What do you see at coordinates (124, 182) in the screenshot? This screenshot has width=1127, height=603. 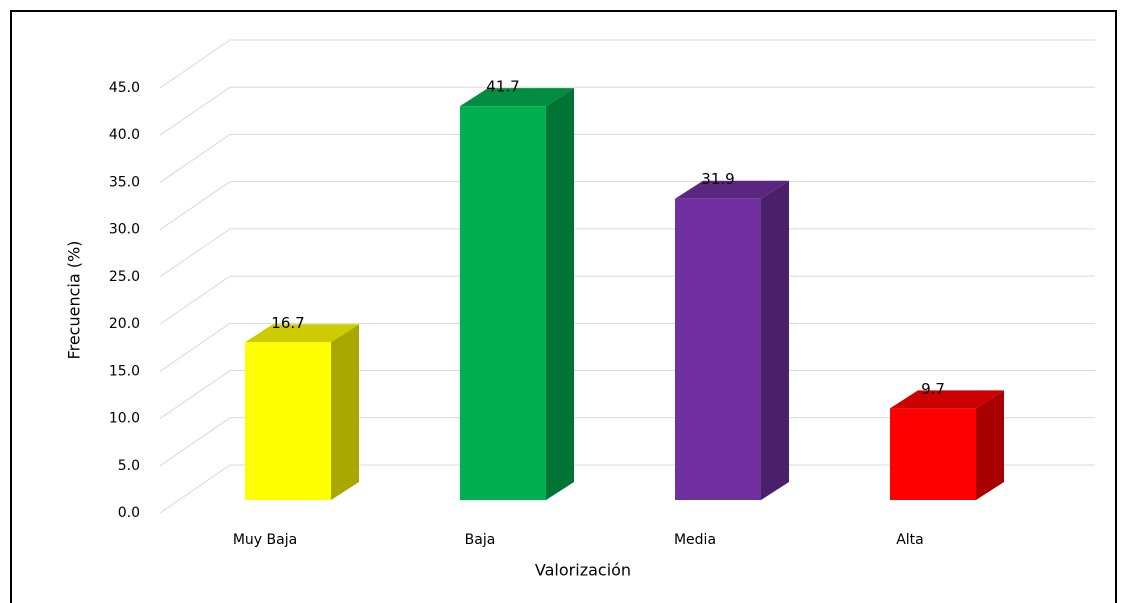 I see `y-tick-label: 35.0` at bounding box center [124, 182].